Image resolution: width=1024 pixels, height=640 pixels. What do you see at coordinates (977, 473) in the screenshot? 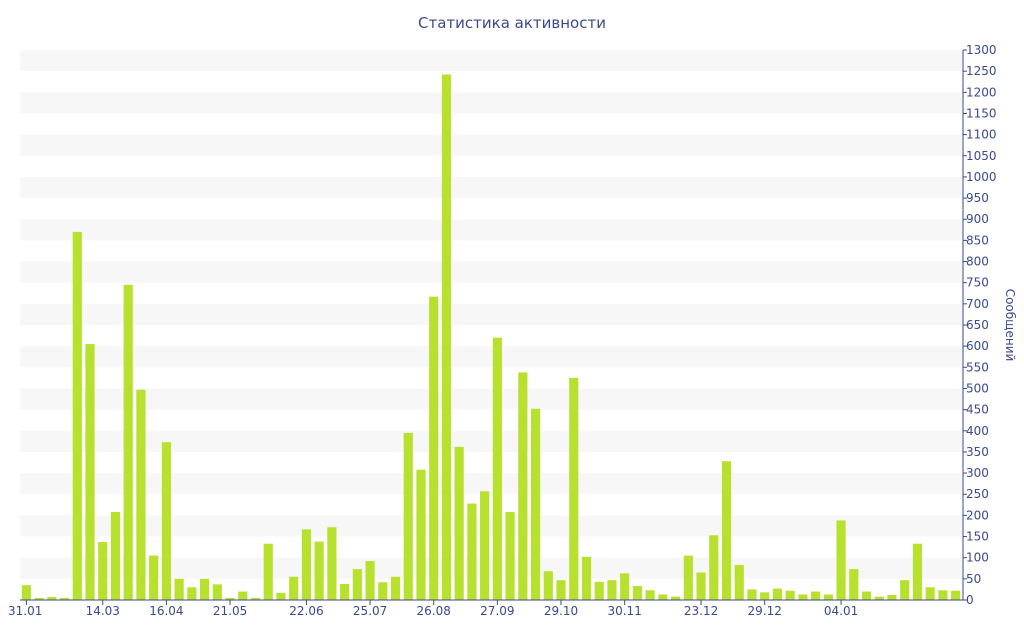
I see `y-tick-label: 300` at bounding box center [977, 473].